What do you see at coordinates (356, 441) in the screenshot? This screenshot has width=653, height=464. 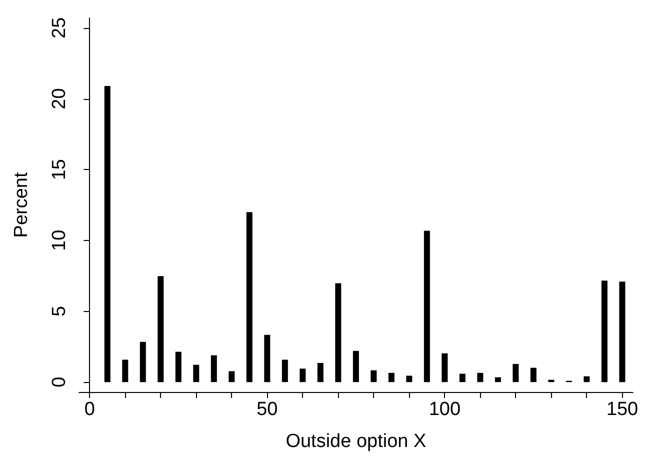 I see `x-axis-title: Outside option X` at bounding box center [356, 441].